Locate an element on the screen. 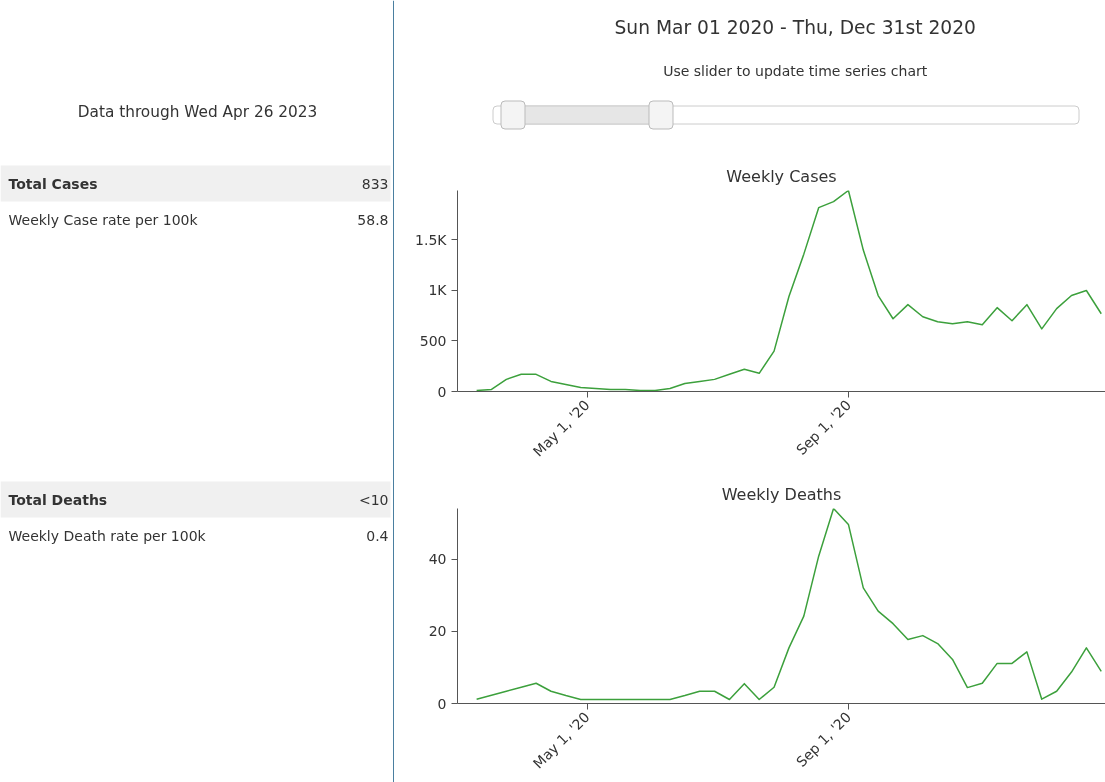  text: Total Cases is located at coordinates (53, 183).